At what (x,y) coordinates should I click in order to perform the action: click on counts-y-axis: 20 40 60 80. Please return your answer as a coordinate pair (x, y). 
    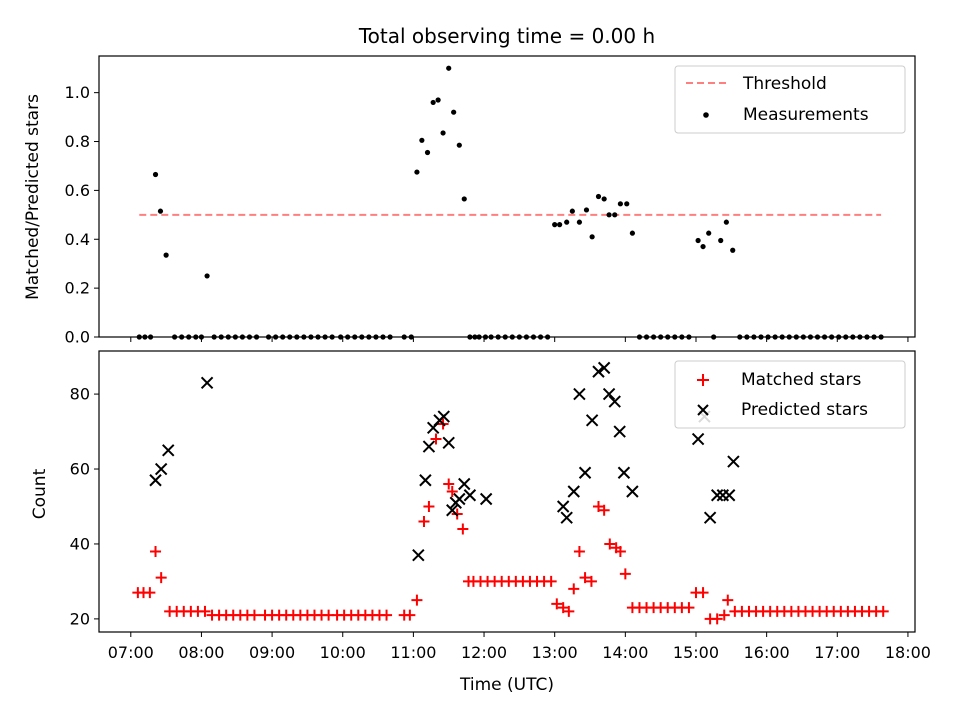
    Looking at the image, I should click on (84, 506).